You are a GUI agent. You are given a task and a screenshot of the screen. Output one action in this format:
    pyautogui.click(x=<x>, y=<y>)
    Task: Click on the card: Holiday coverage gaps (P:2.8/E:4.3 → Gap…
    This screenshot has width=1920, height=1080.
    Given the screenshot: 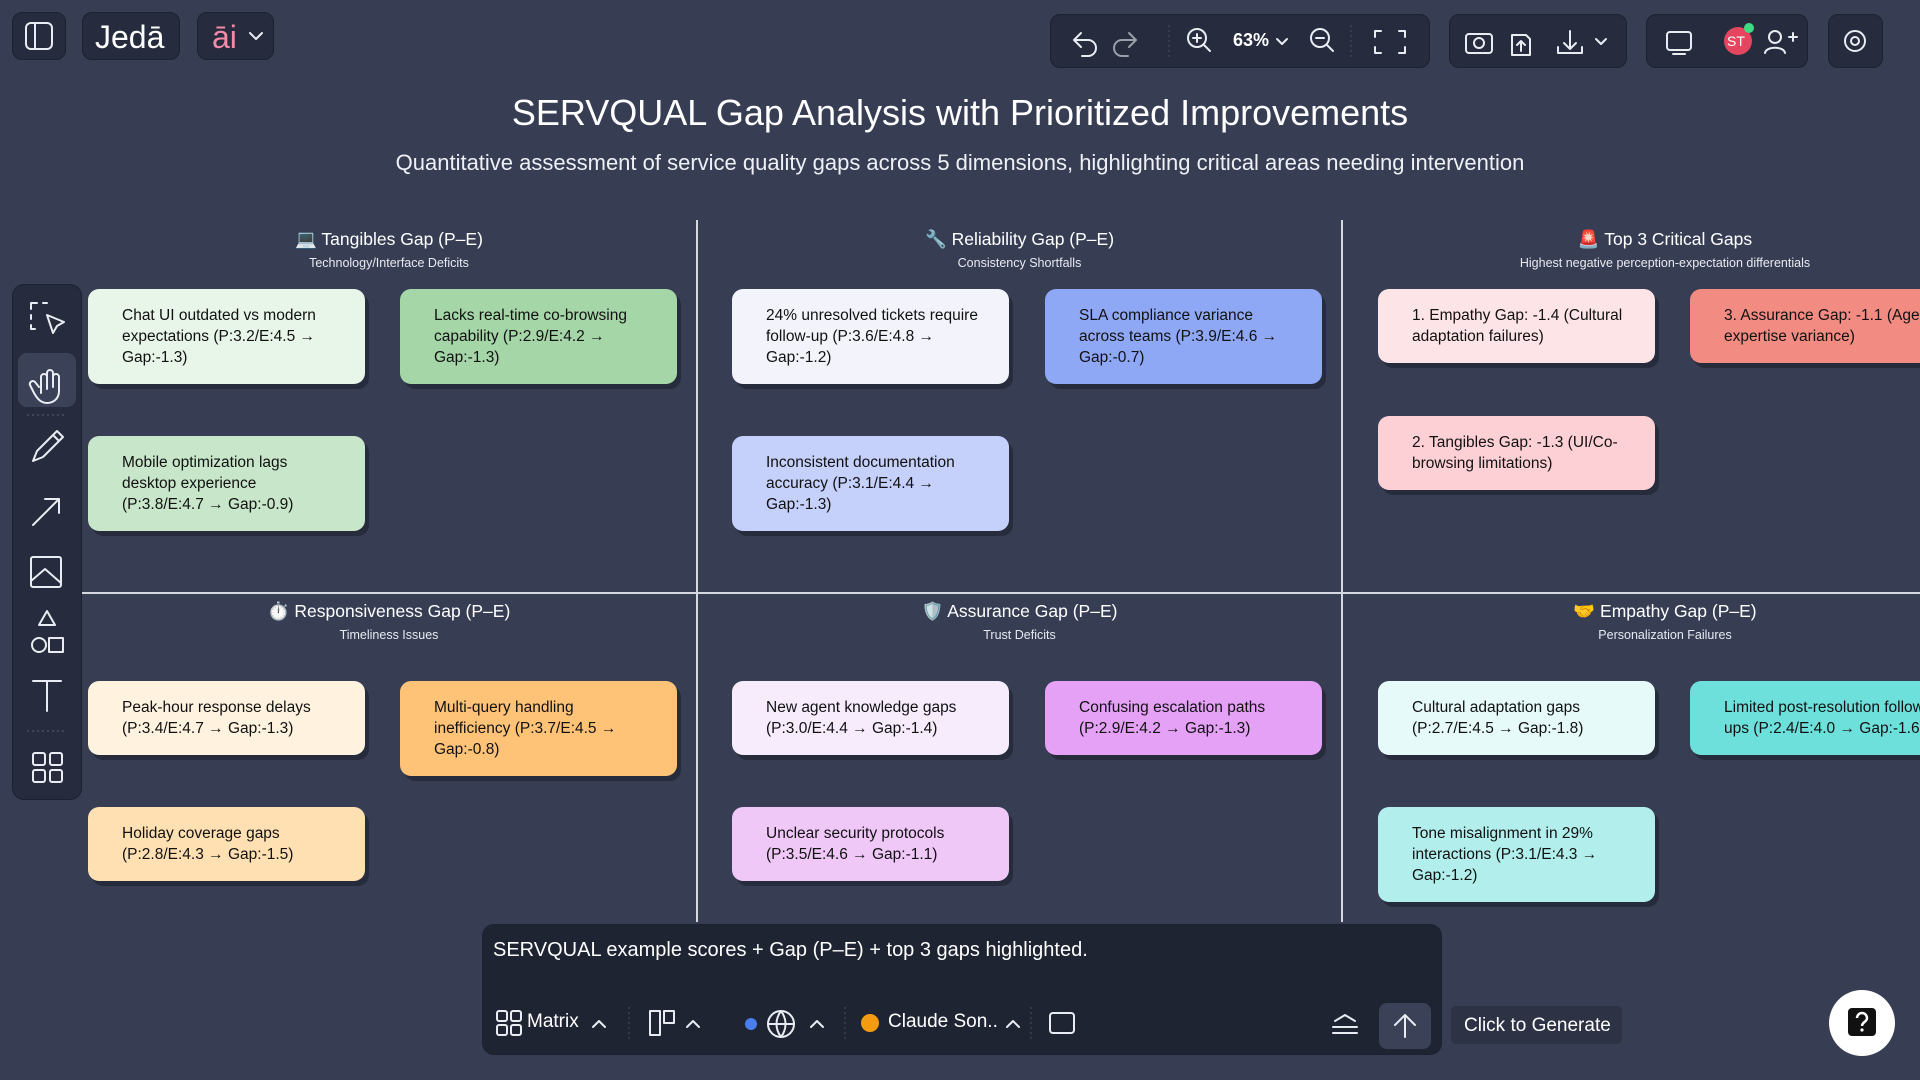 What is the action you would take?
    pyautogui.click(x=226, y=844)
    